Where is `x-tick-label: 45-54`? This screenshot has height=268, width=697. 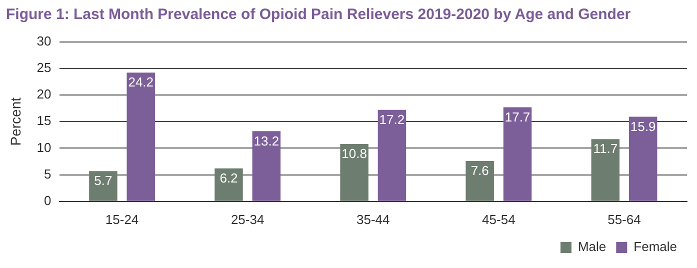
x-tick-label: 45-54 is located at coordinates (499, 219).